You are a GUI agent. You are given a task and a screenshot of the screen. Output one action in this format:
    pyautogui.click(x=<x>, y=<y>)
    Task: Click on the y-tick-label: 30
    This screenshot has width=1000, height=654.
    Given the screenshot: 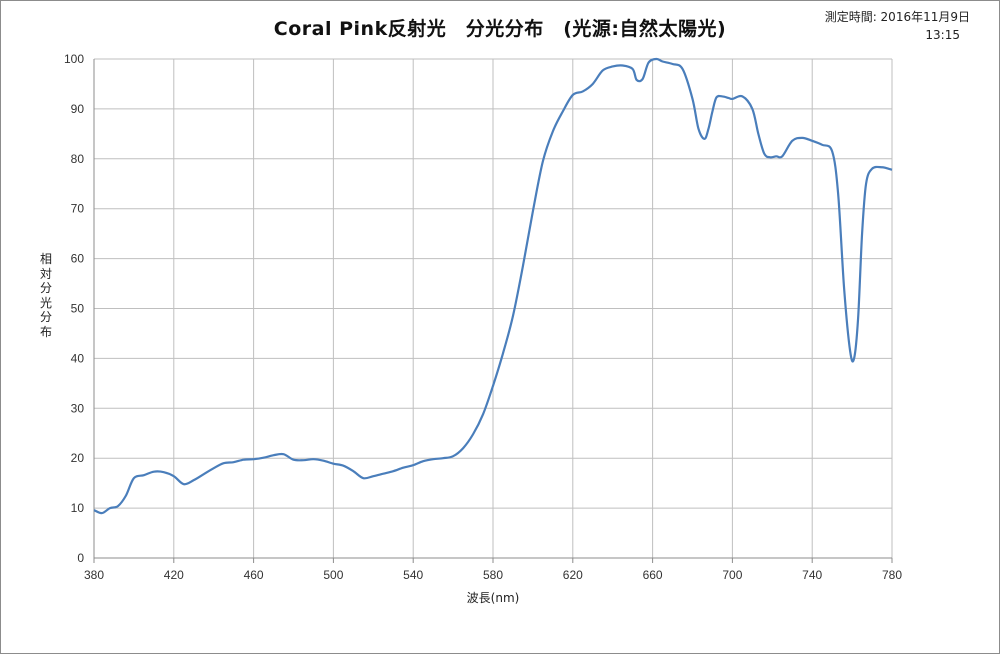 What is the action you would take?
    pyautogui.click(x=78, y=408)
    